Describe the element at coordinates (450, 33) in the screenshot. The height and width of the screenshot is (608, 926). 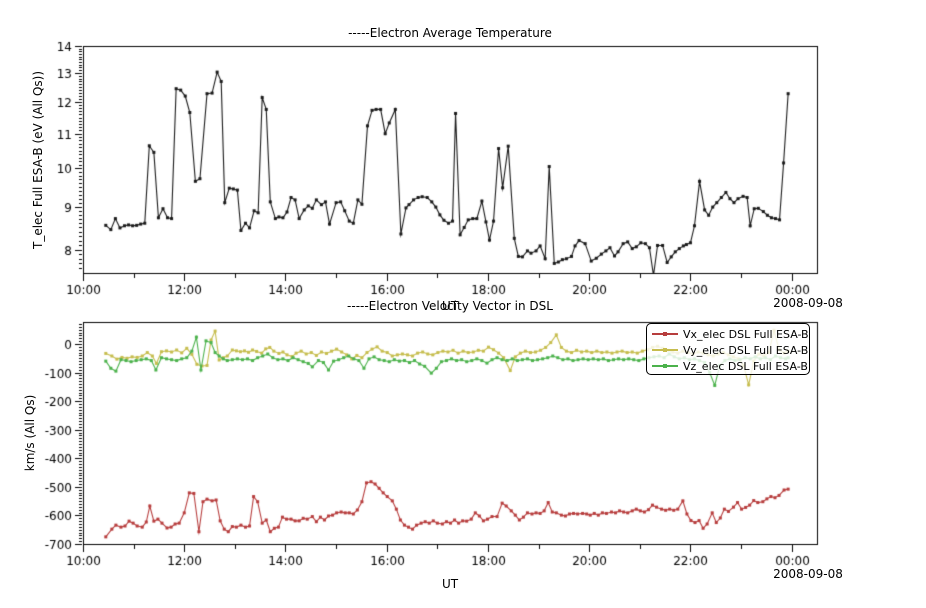
I see `temperature-plot-title: -----Electron Average Temperature` at that location.